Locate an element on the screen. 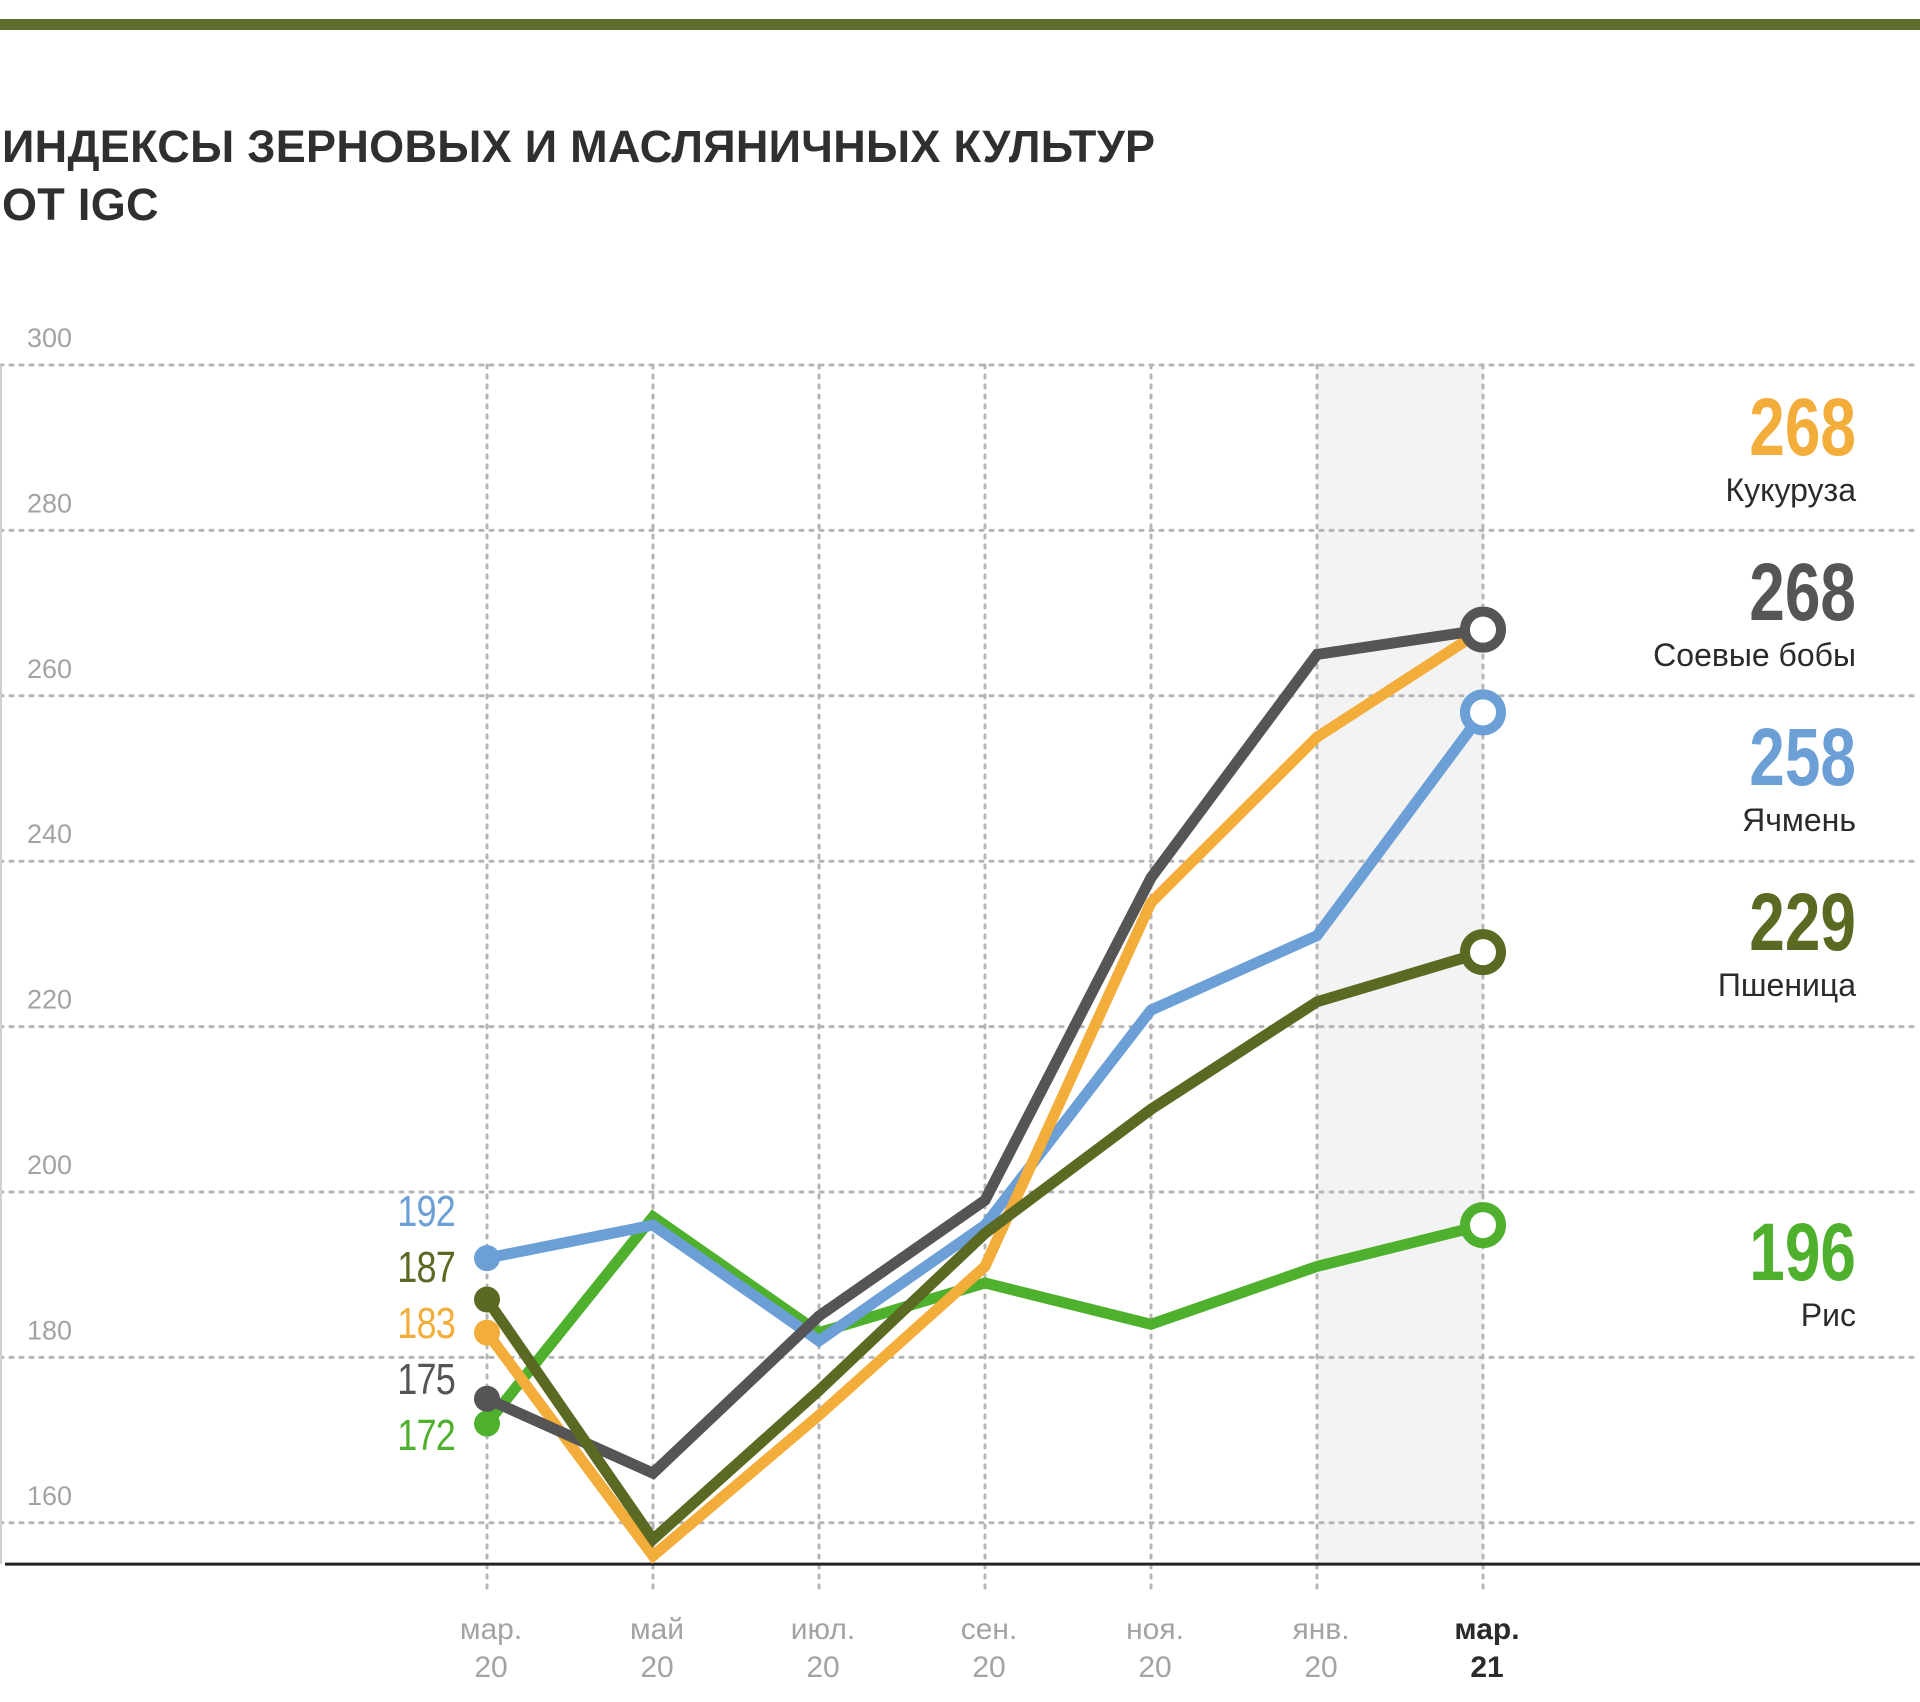  end-value-label-Рис: 196 is located at coordinates (1802, 1251).